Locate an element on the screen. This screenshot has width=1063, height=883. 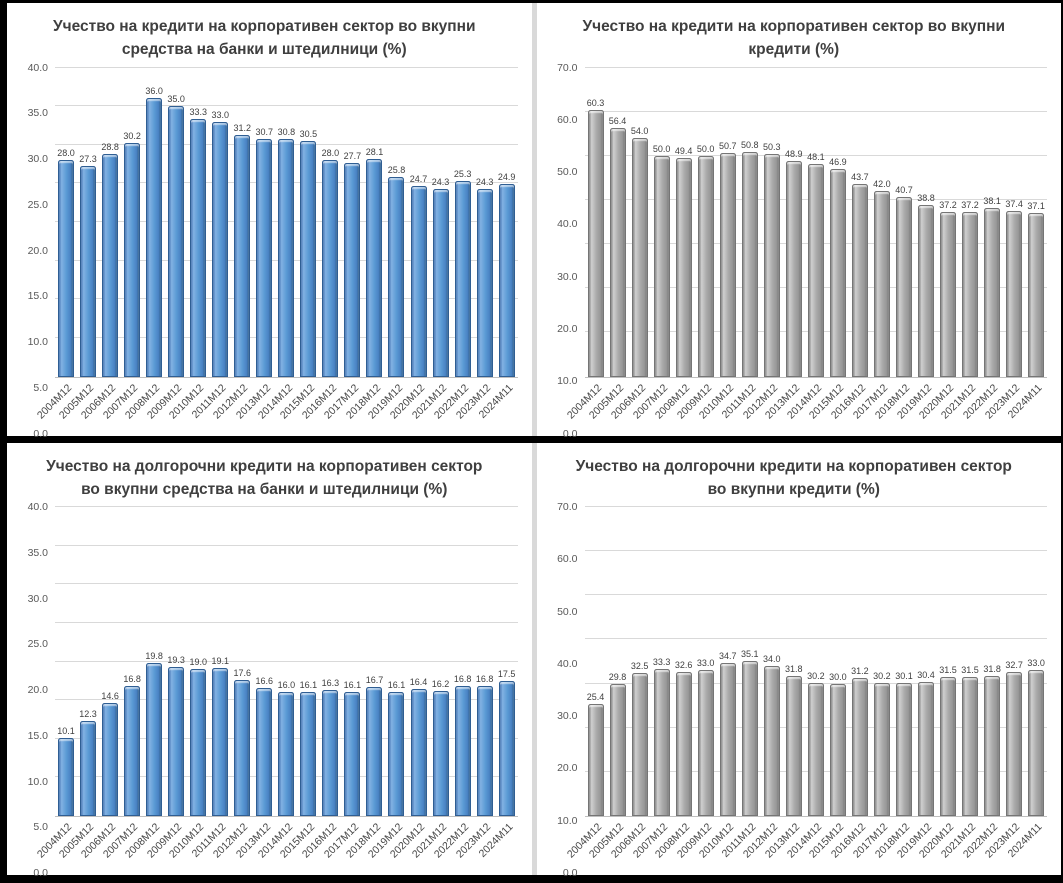
bar-value-label: 40.7 is located at coordinates (904, 189).